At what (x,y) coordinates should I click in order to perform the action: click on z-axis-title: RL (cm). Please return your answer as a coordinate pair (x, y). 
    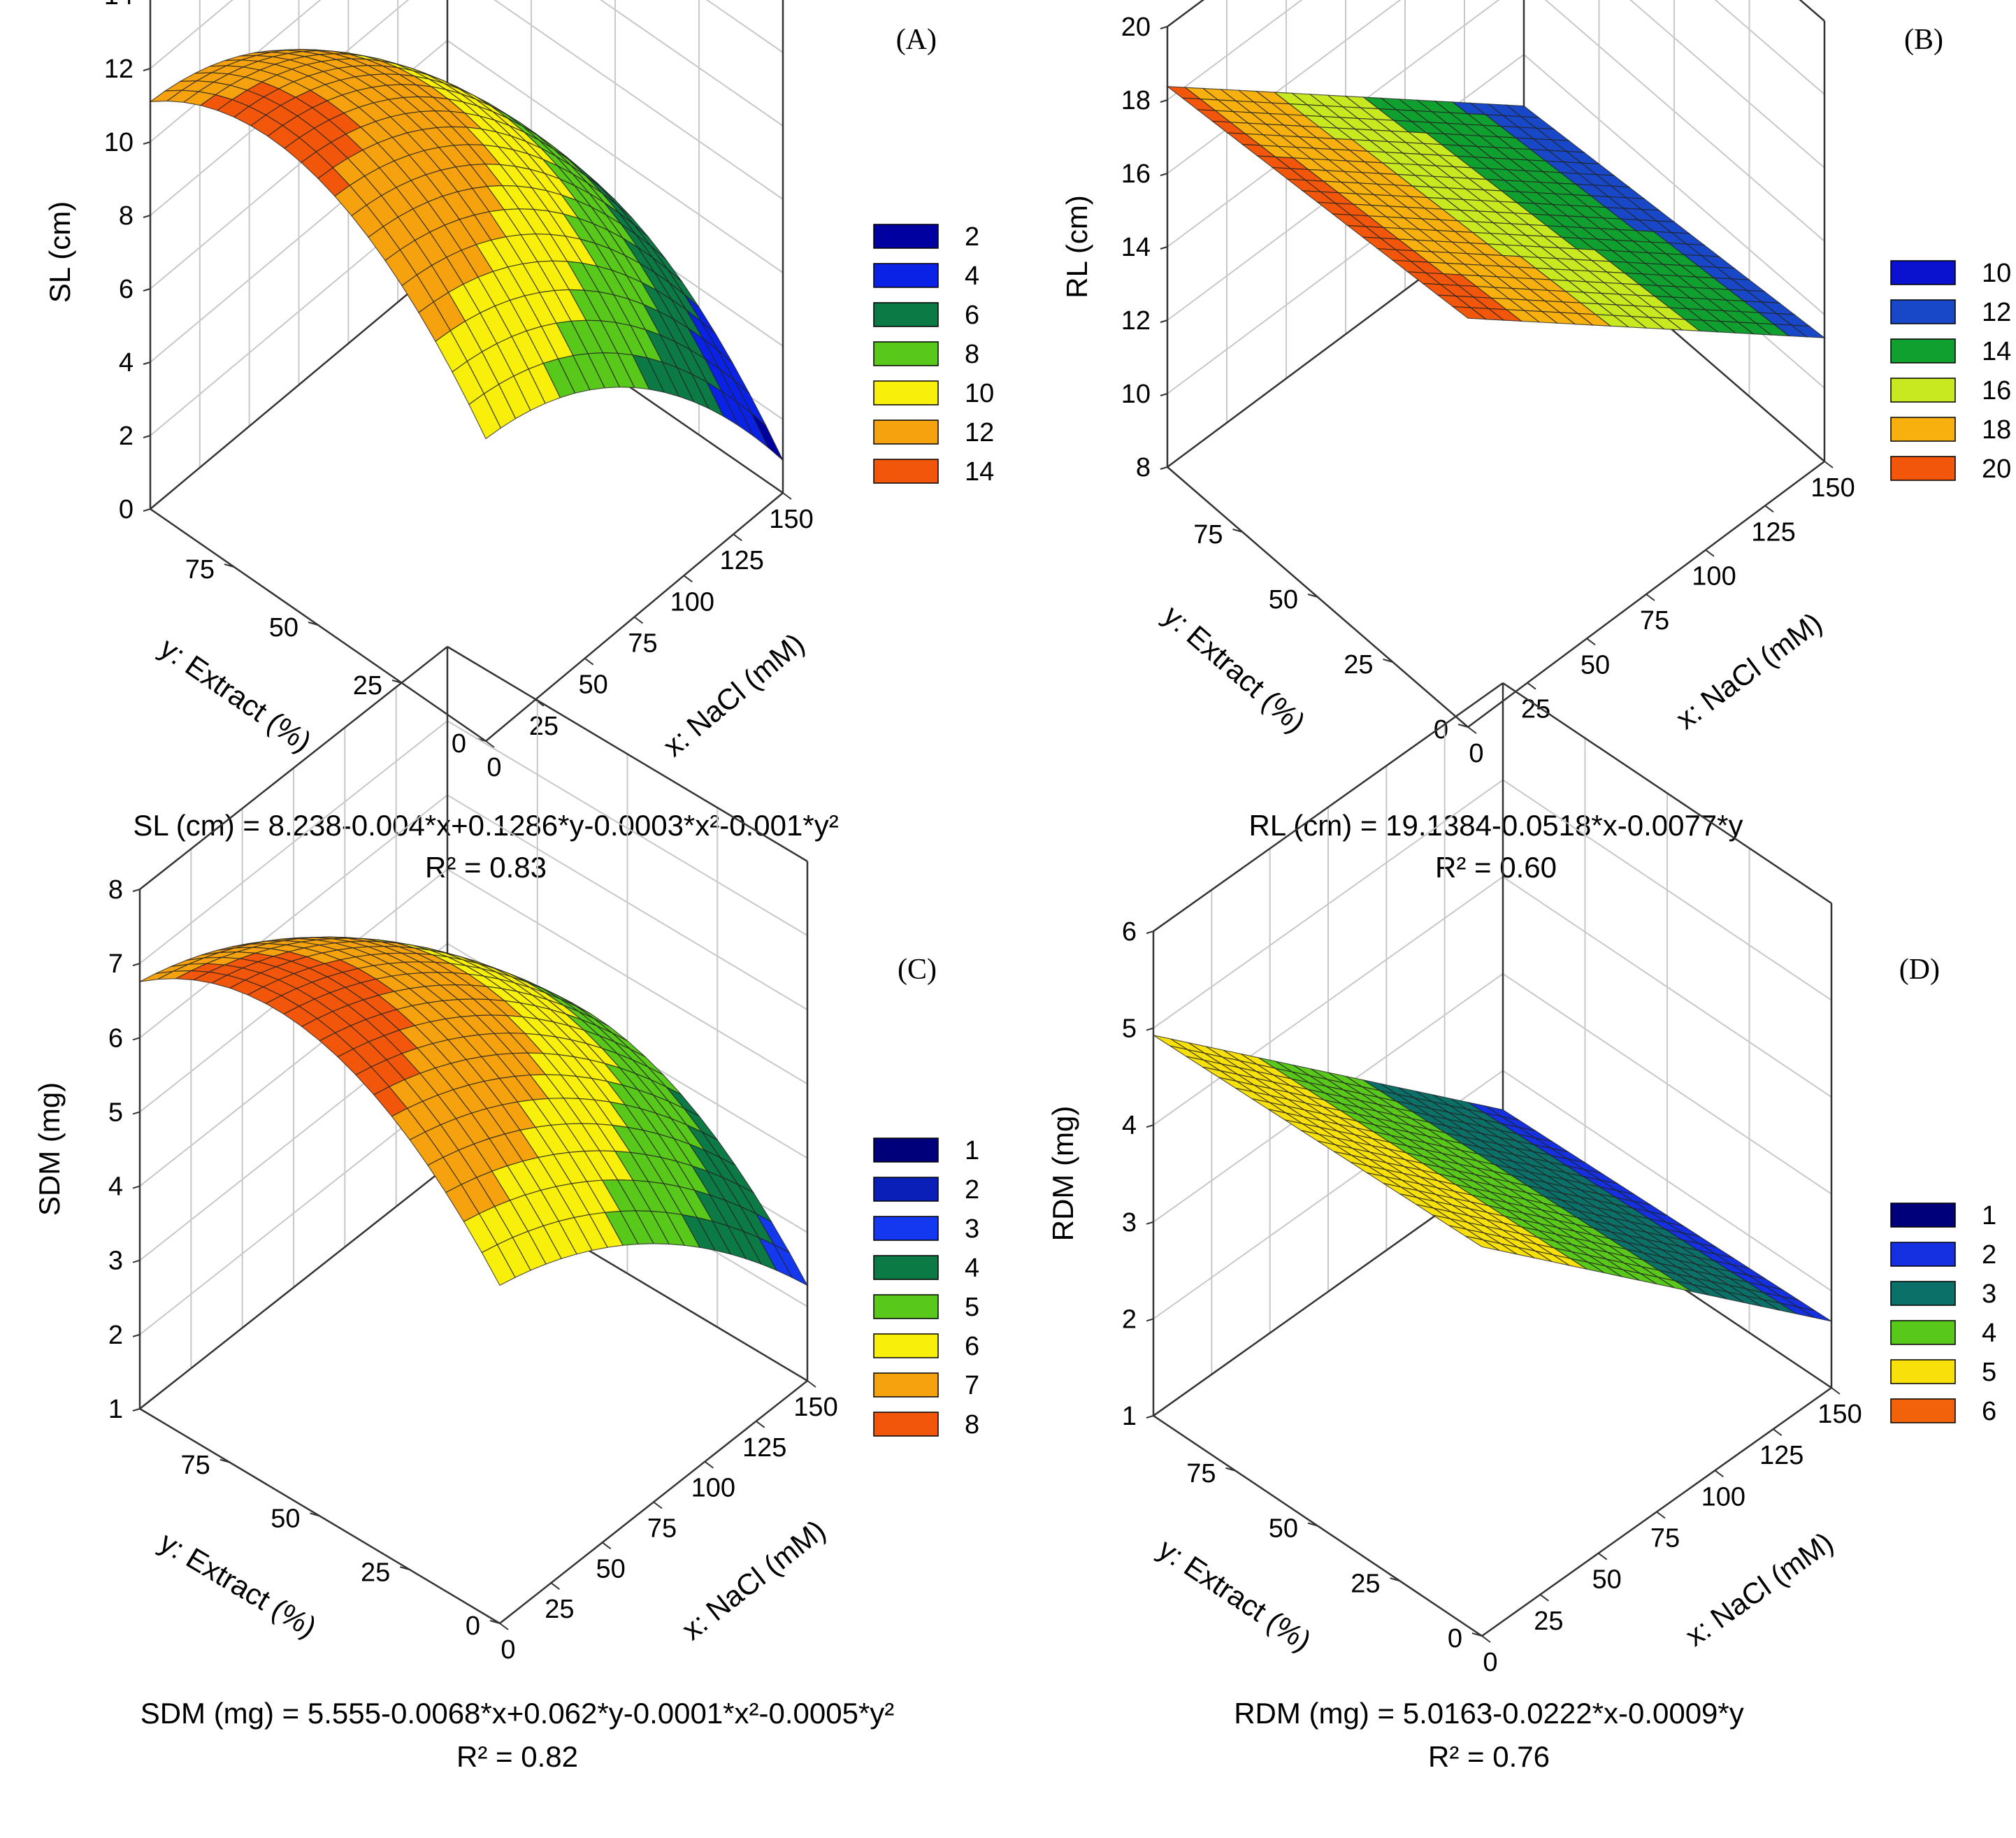
    Looking at the image, I should click on (1076, 247).